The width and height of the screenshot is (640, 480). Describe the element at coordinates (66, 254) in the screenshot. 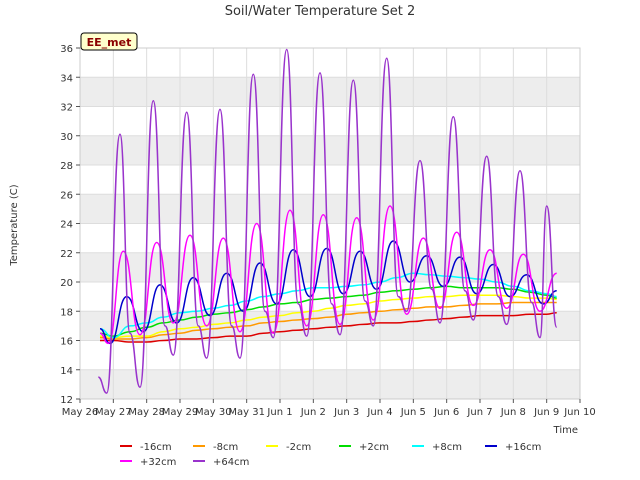

I see `y-tick-label: 22` at that location.